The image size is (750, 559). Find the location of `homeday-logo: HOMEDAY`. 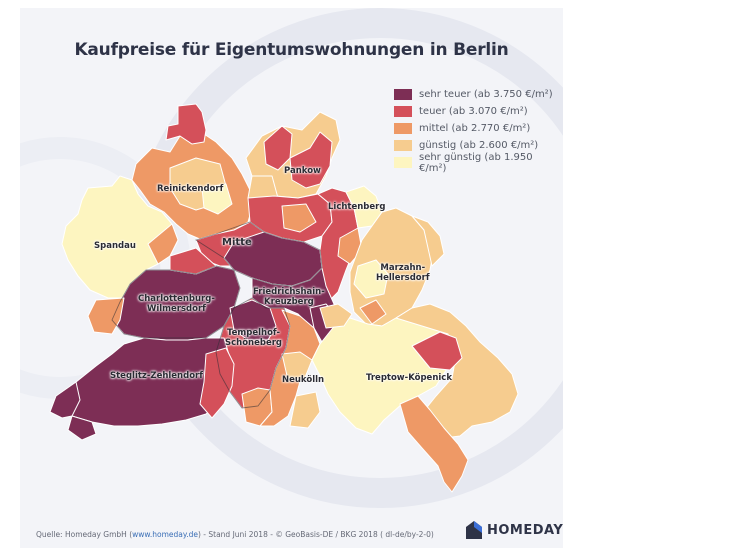

homeday-logo: HOMEDAY is located at coordinates (514, 530).